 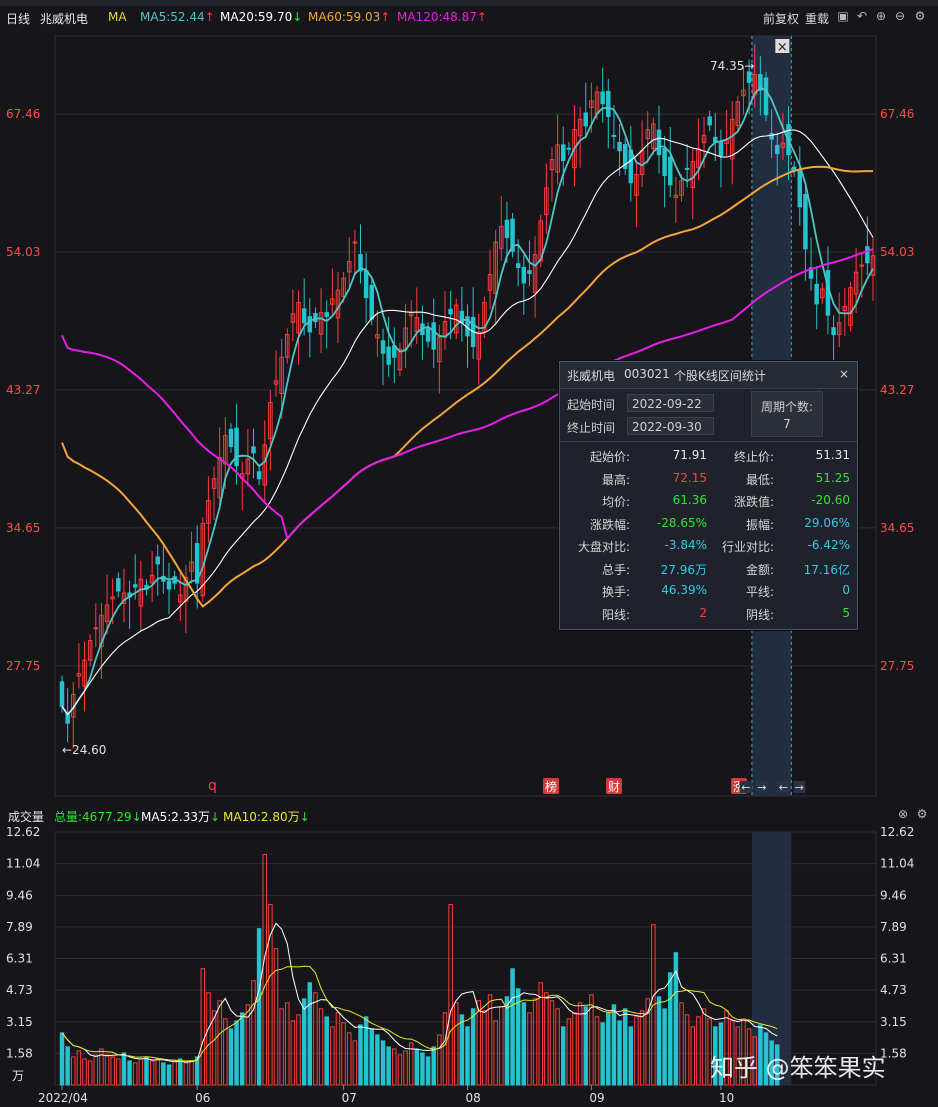 I want to click on end-time-field: 2022-09-30, so click(x=670, y=426).